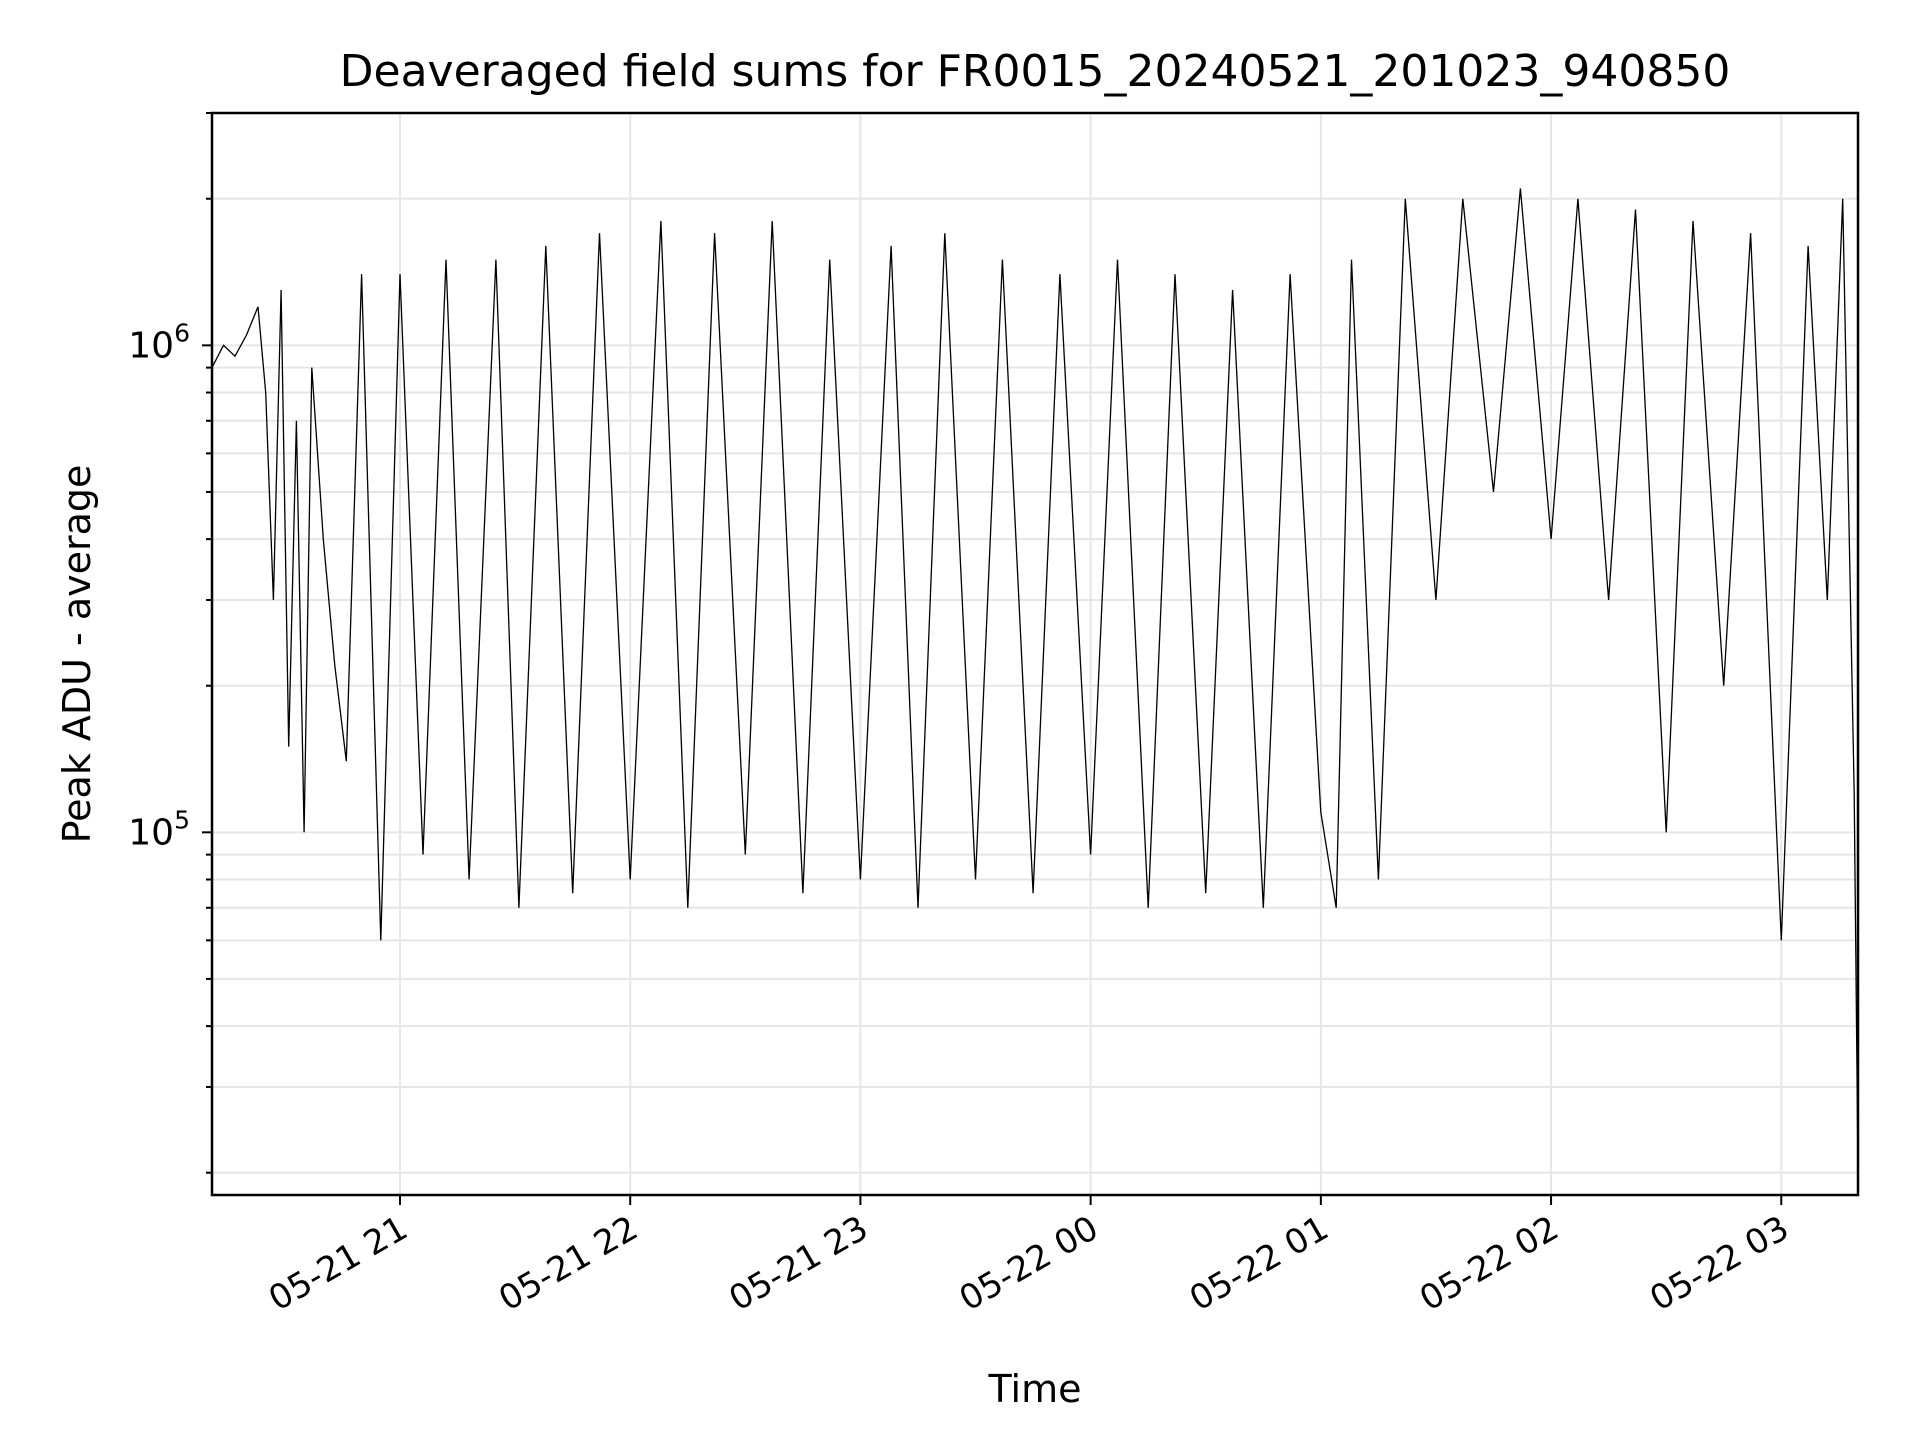  Describe the element at coordinates (159, 342) in the screenshot. I see `y-tick-label: 10⁶` at that location.